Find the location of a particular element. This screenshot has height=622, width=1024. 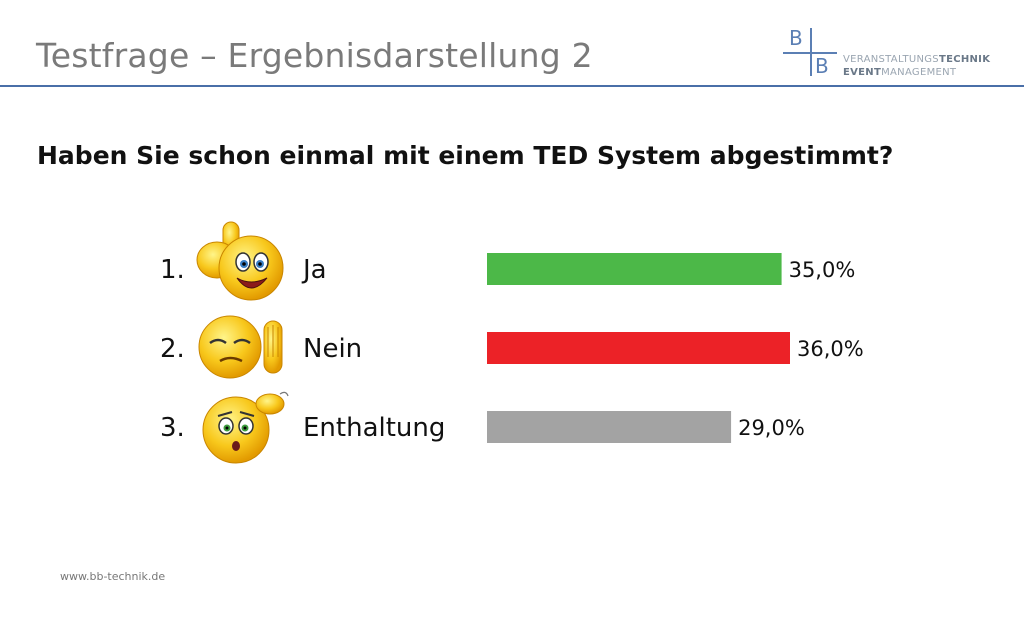

value-label-nein: 36,0% is located at coordinates (830, 349).